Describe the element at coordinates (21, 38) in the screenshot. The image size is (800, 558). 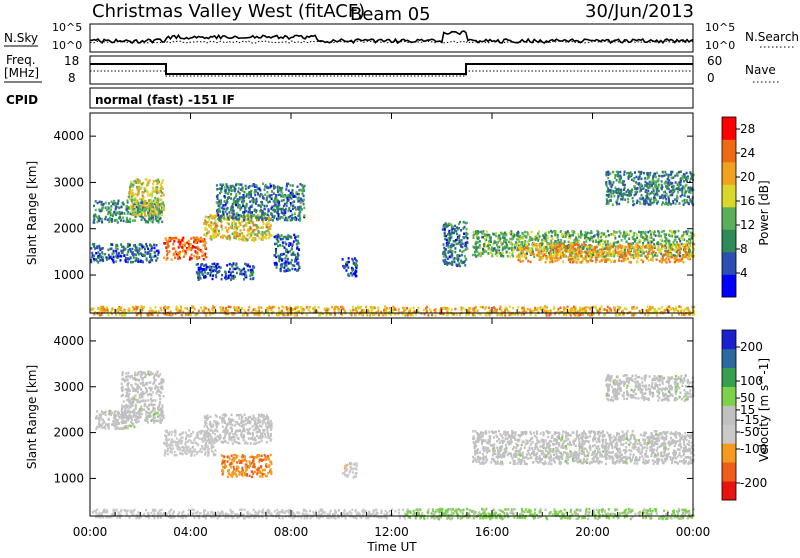
I see `nsky-label: N.Sky` at that location.